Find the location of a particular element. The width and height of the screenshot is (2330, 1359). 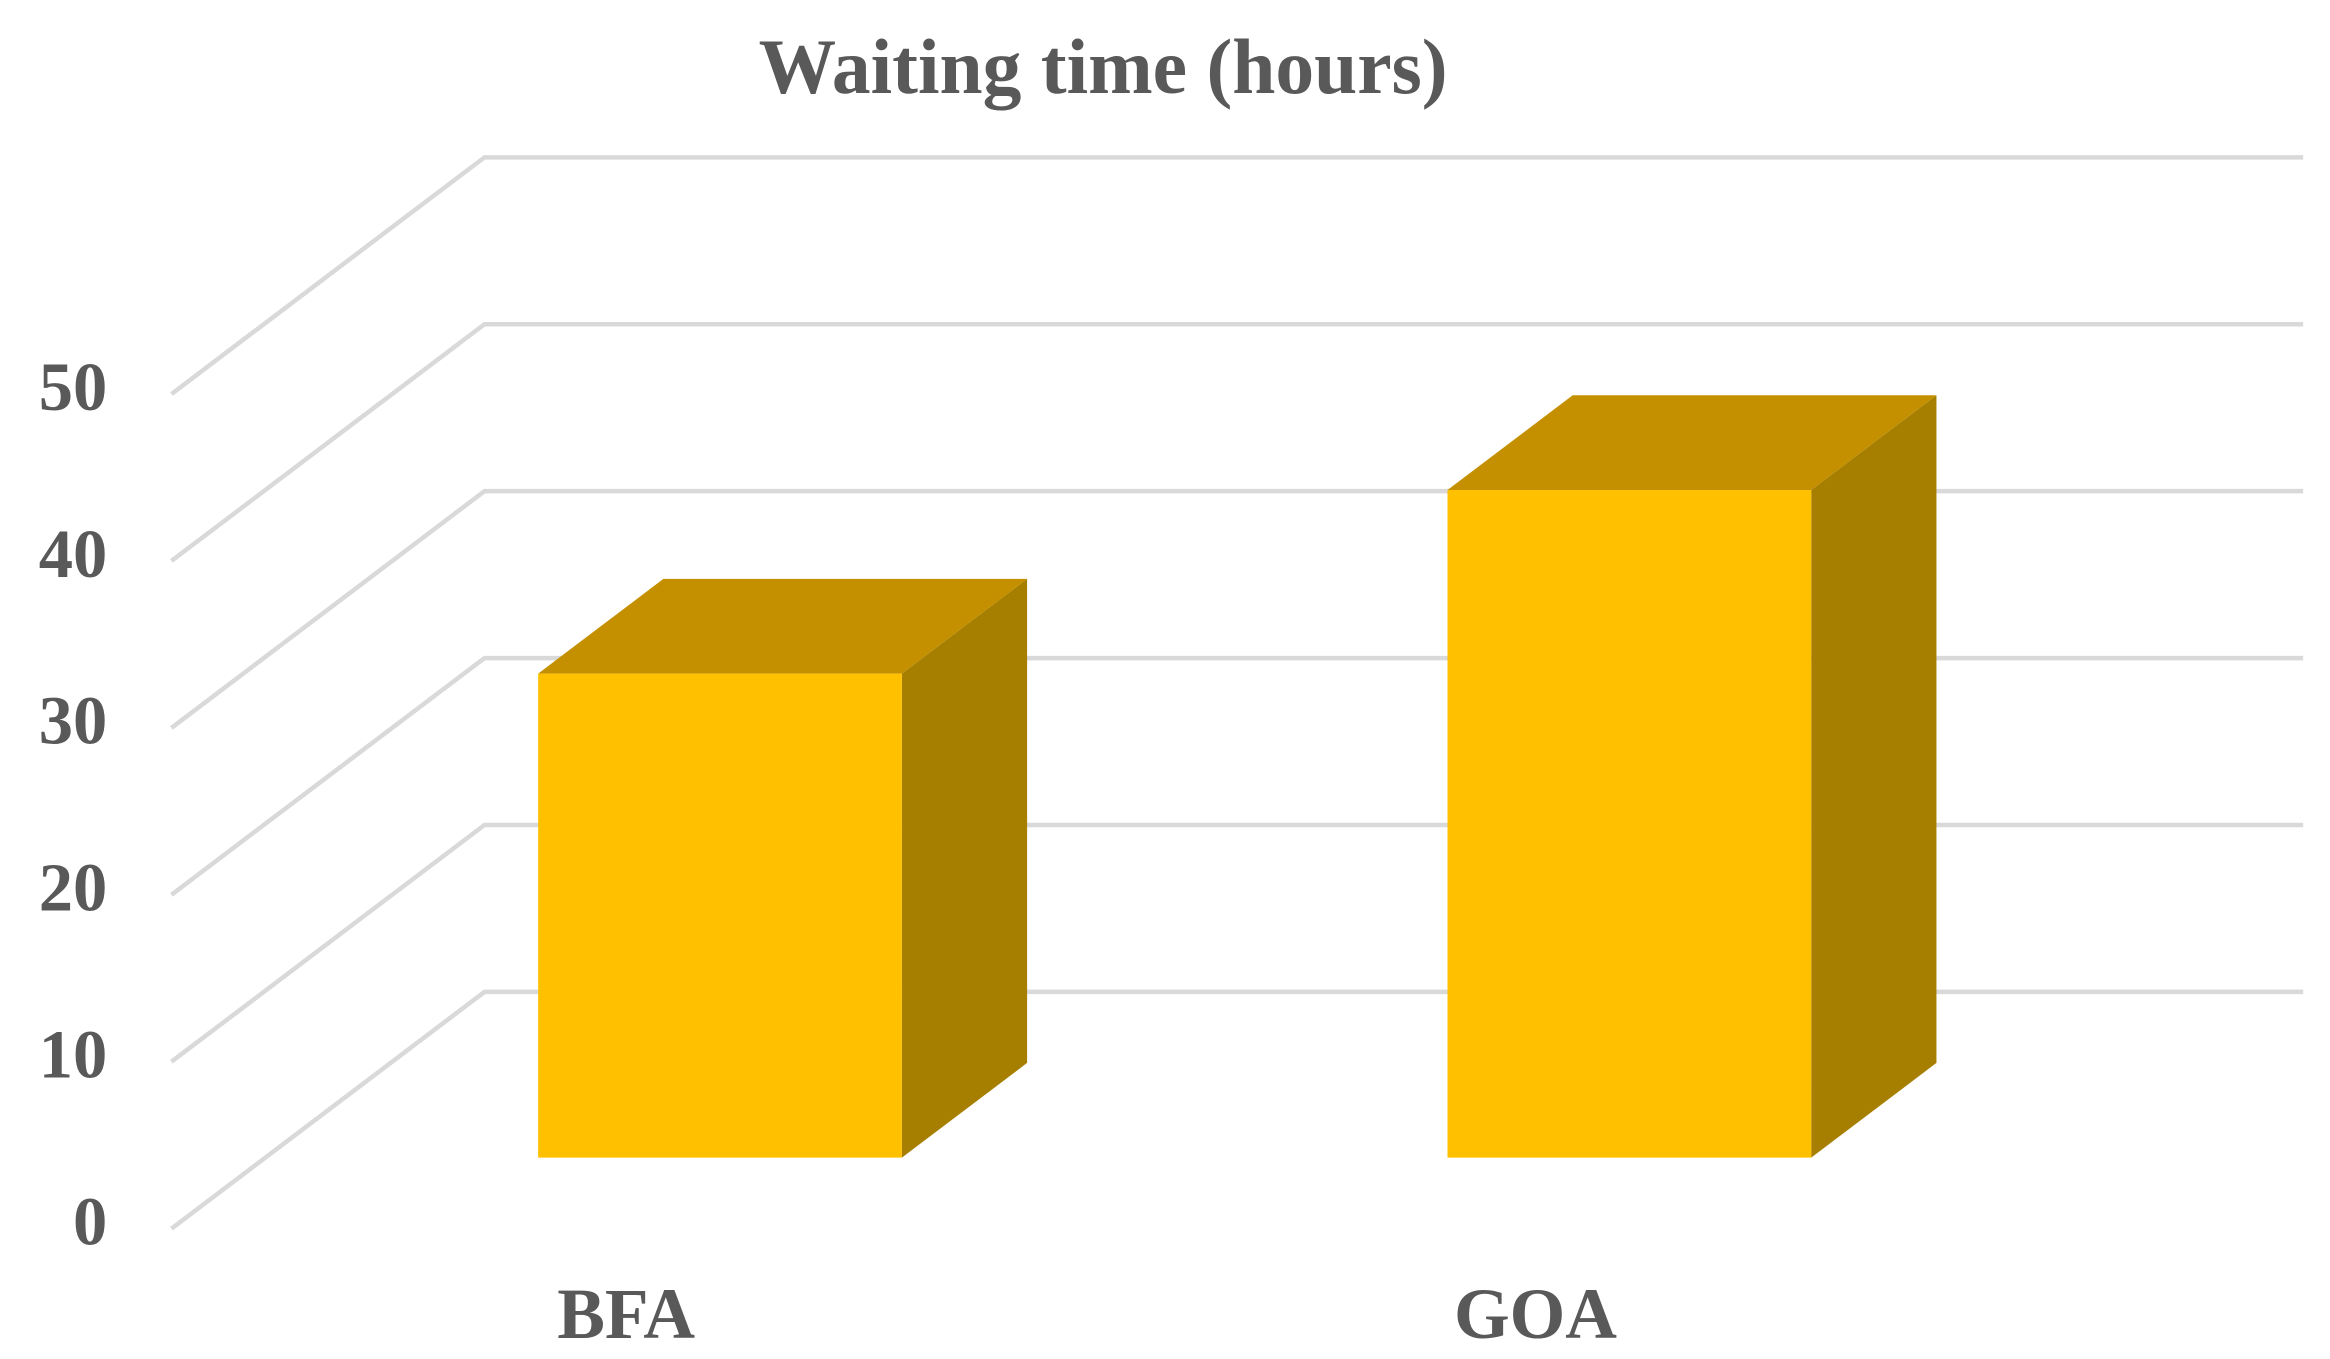

y-tick-label: 30 is located at coordinates (73, 721).